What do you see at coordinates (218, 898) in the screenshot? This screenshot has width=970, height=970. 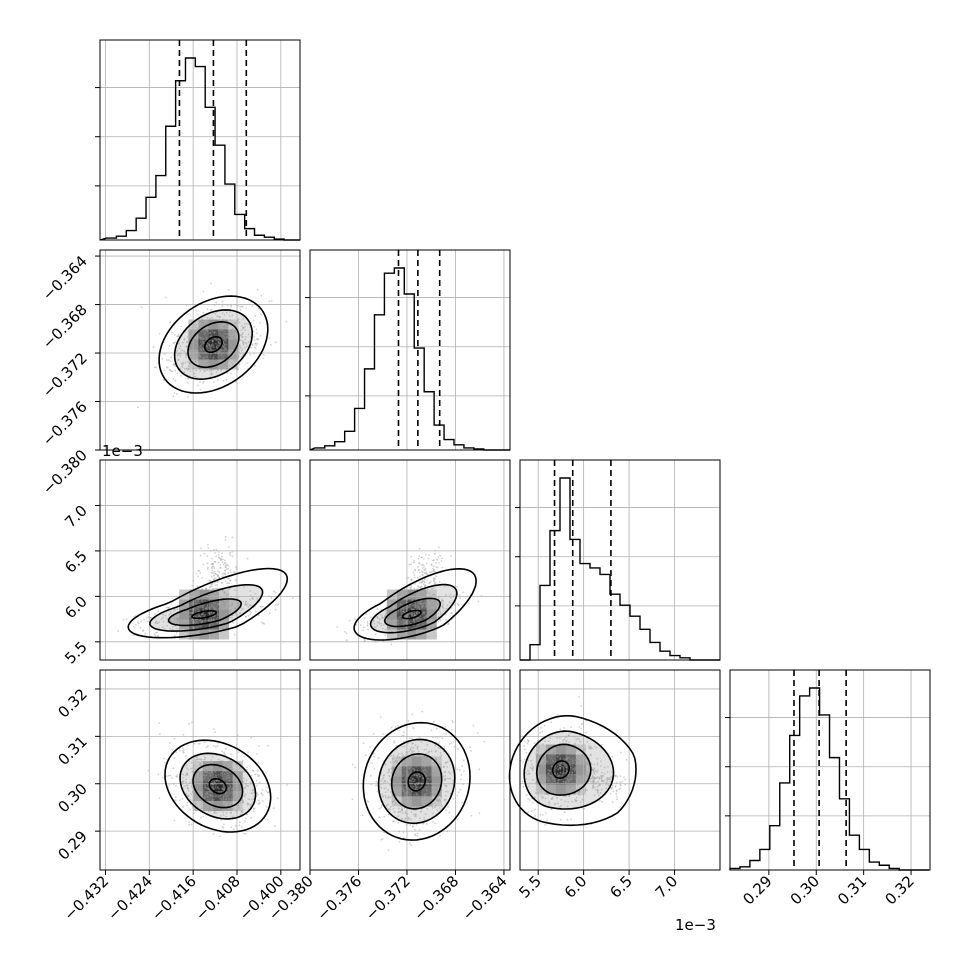 I see `xtick-label-0-3: −0.408` at bounding box center [218, 898].